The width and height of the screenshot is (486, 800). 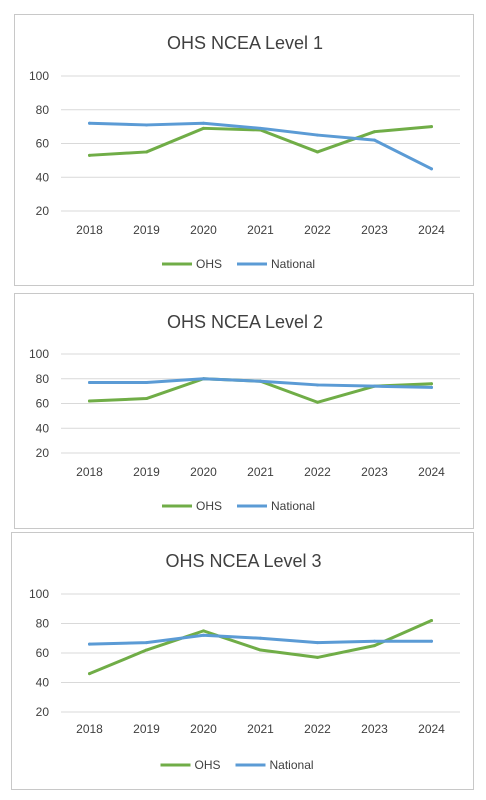 I want to click on chart-title: OHS NCEA Level 2, so click(x=245, y=322).